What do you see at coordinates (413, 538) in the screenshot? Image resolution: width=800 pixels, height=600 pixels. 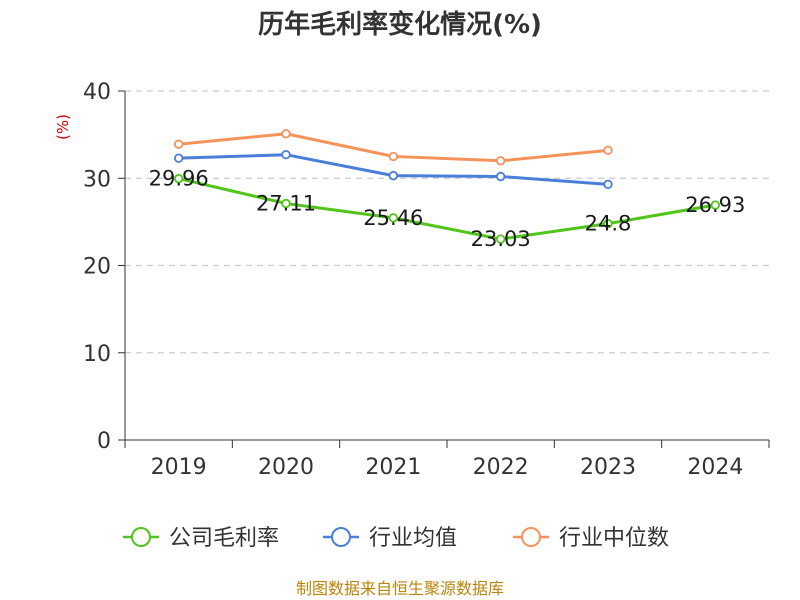 I see `legend-label: 行业均值` at bounding box center [413, 538].